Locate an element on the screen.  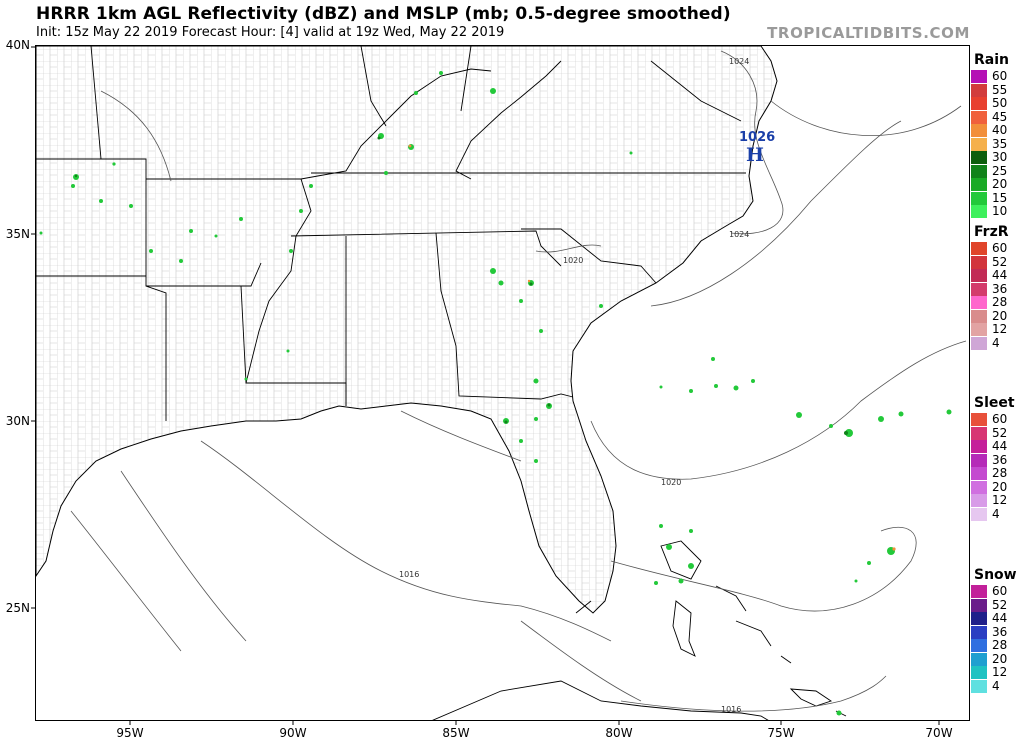
freezing-rain-legend: FrzR 60 52 44 36 28 20 12 4 is located at coordinates (996, 287).